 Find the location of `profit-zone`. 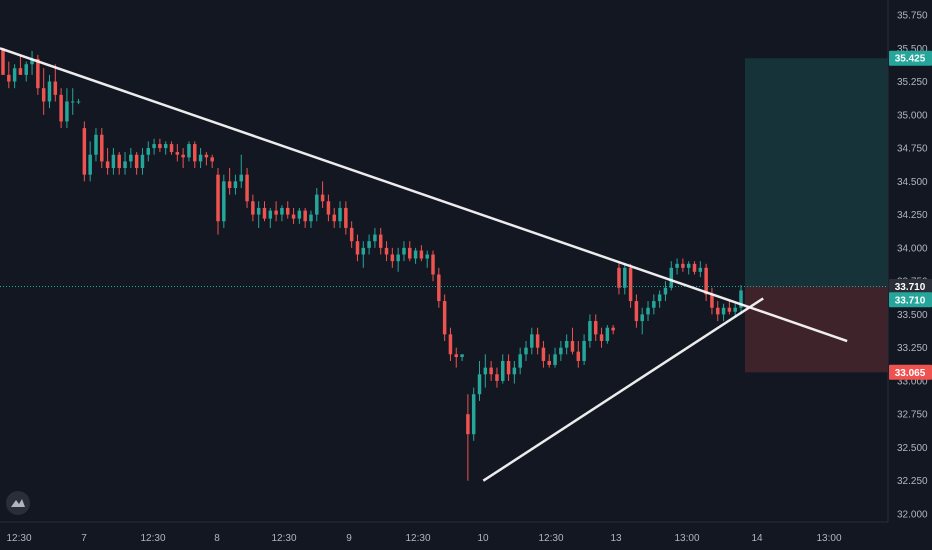

profit-zone is located at coordinates (816, 172).